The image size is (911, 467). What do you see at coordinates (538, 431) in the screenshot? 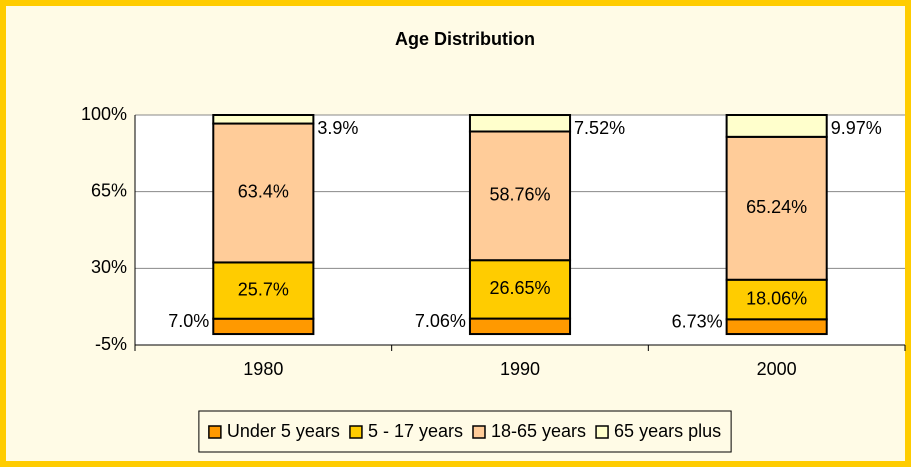
I see `legend-label: 18-65 years` at bounding box center [538, 431].